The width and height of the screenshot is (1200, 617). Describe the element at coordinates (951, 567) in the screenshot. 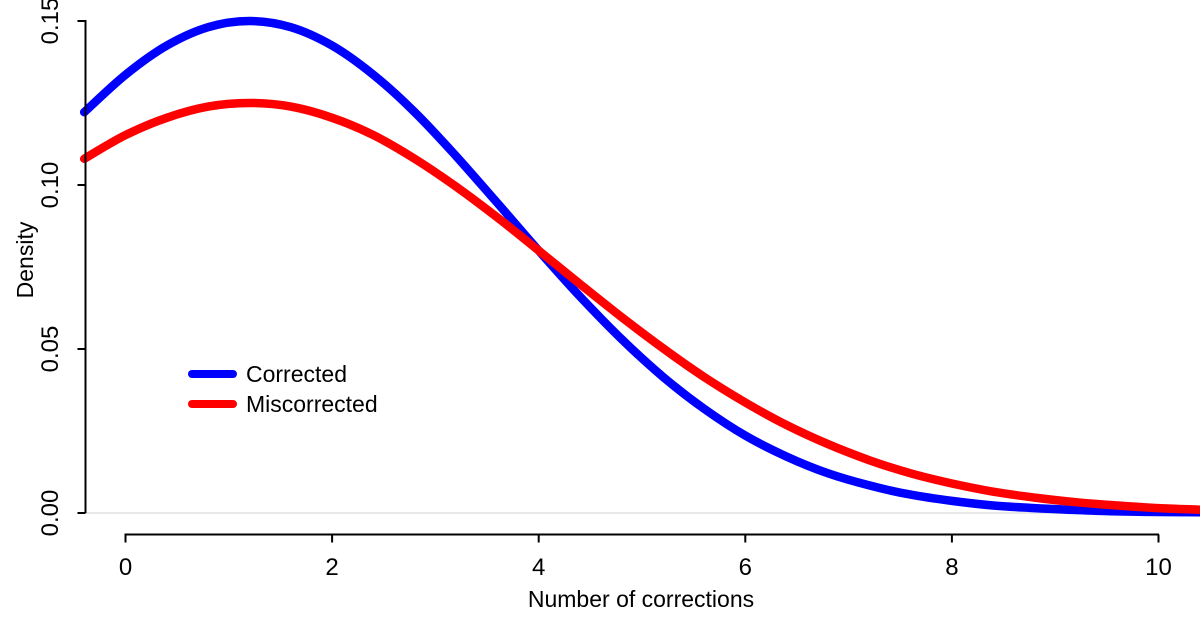

I see `x-tick-label: 8` at that location.